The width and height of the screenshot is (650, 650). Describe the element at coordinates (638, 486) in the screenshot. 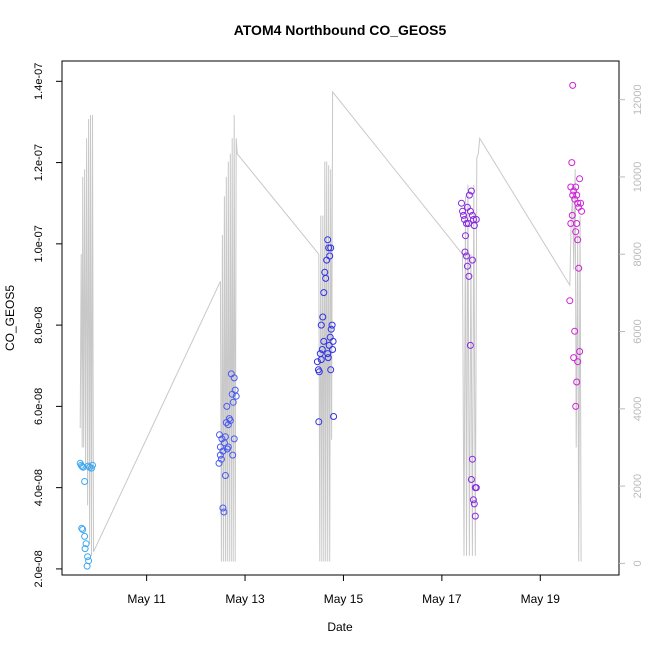

I see `y2-tick-label: 2000` at that location.